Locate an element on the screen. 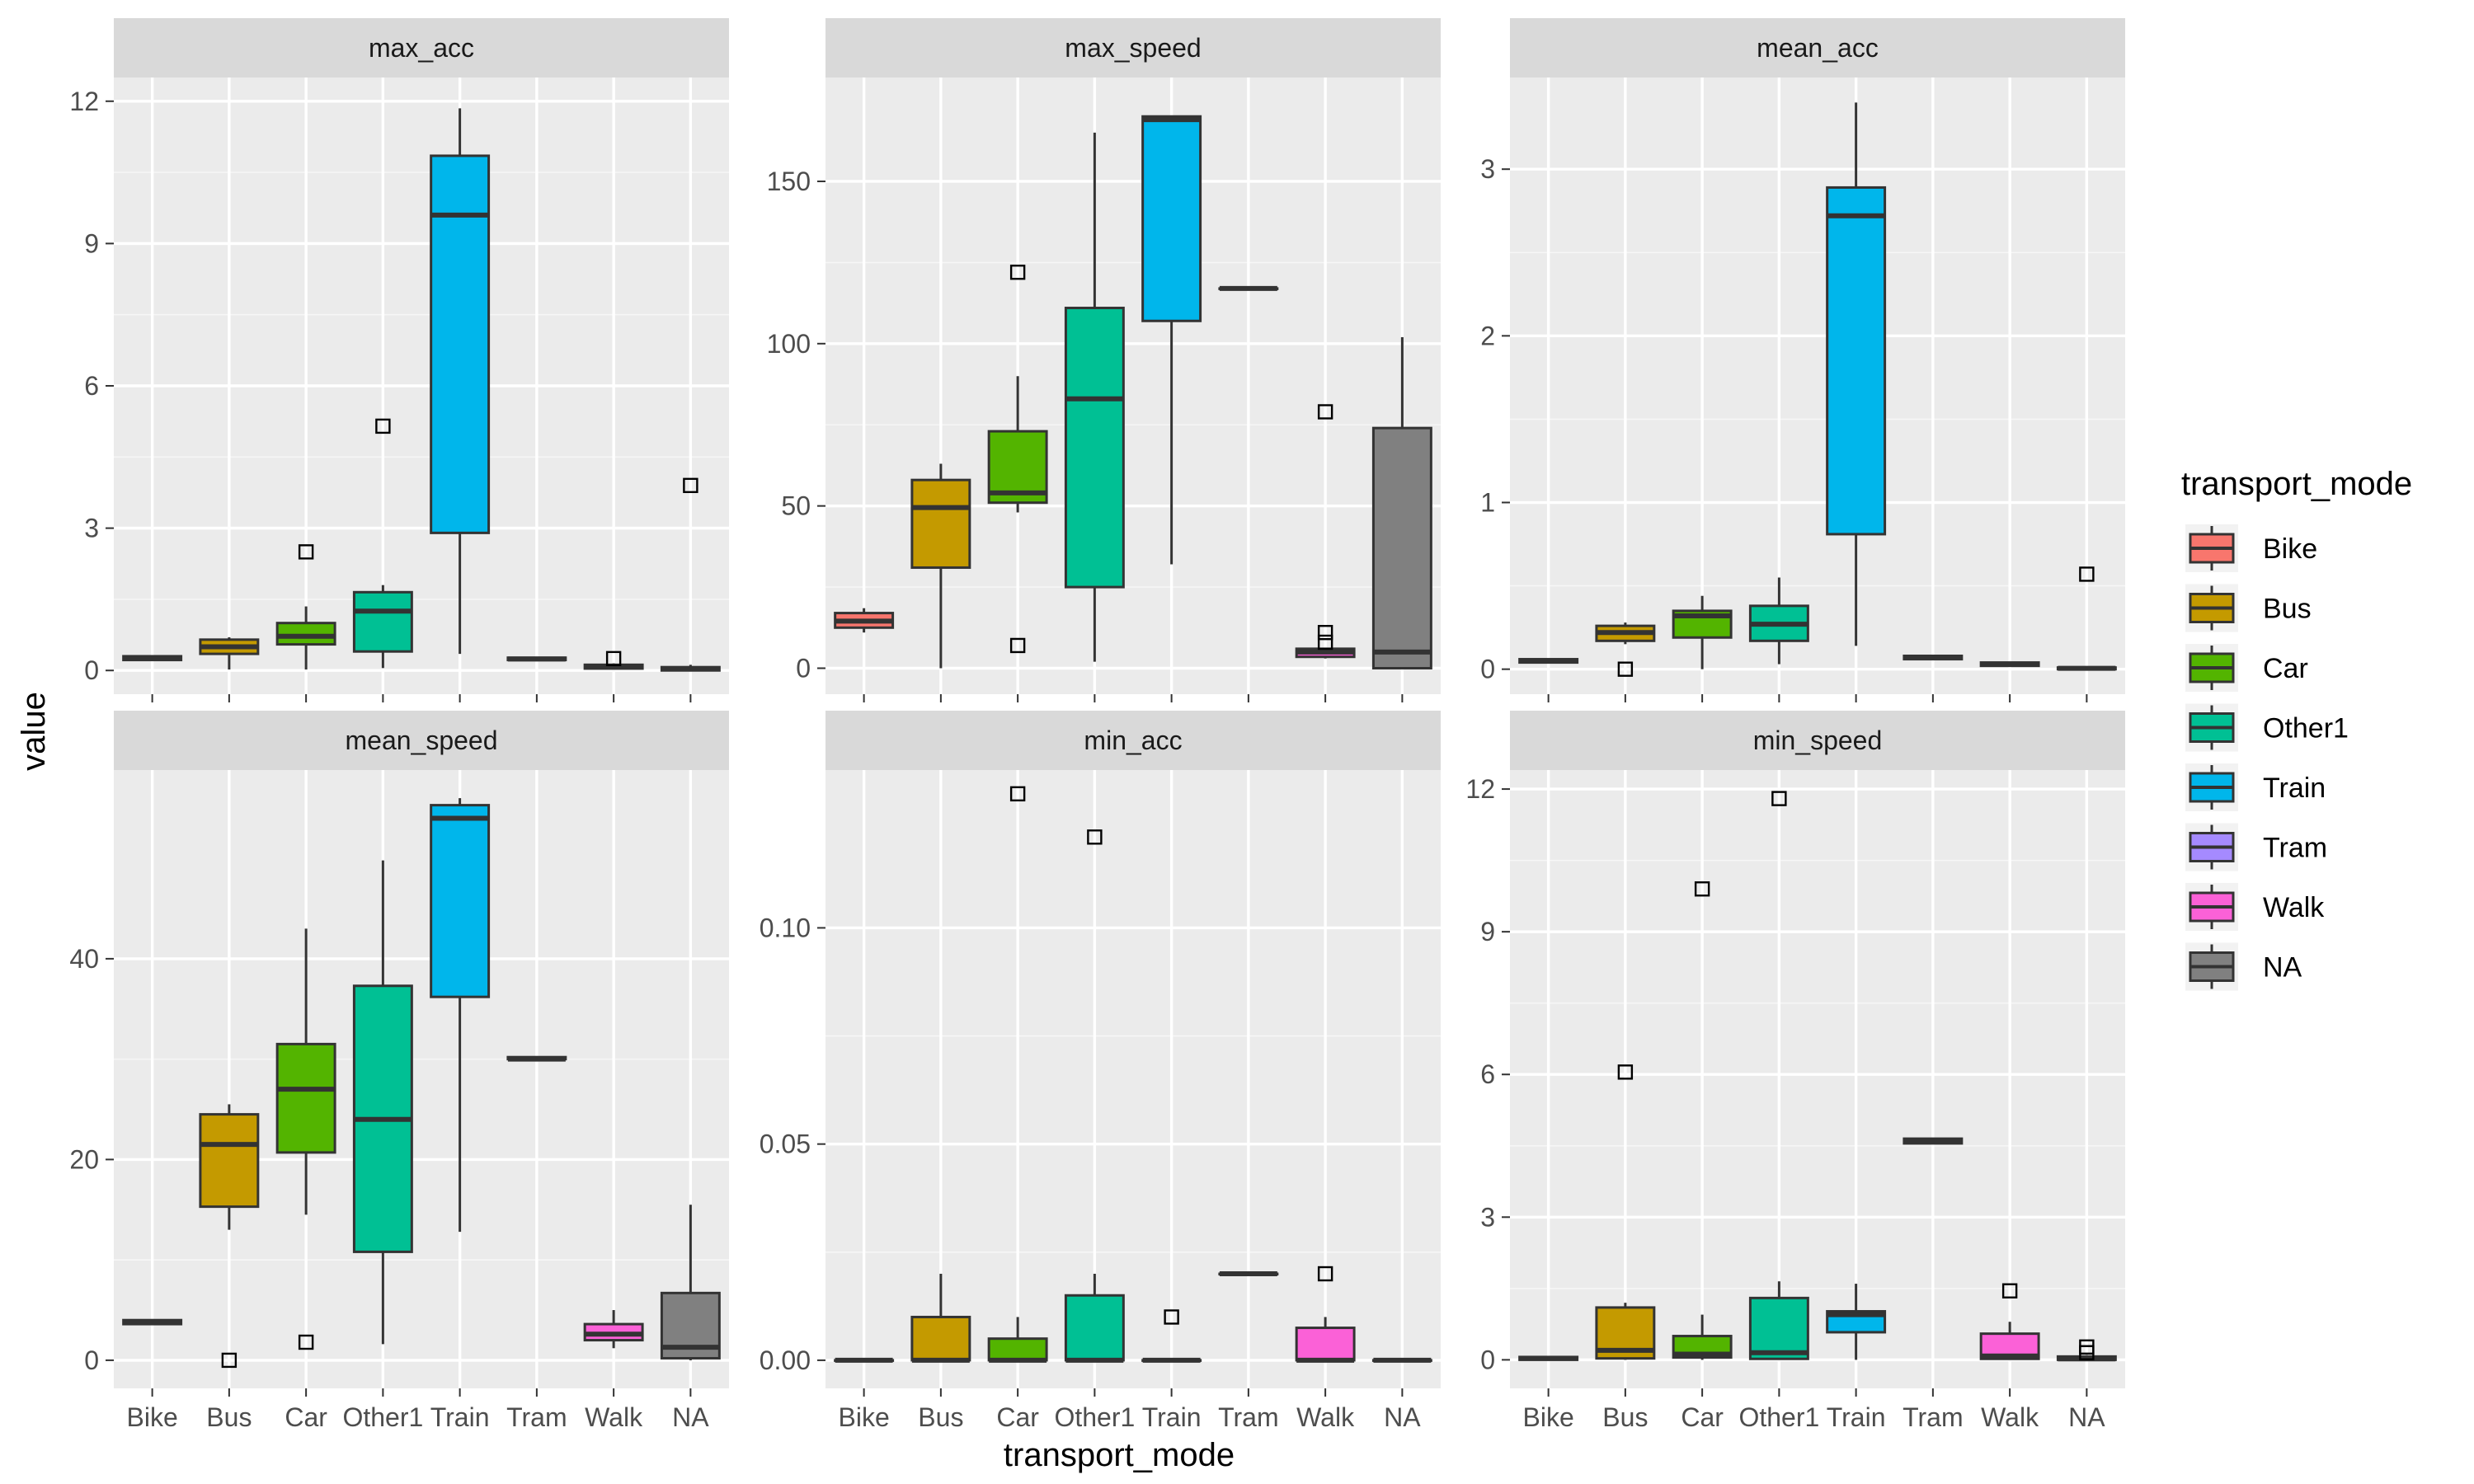 The image size is (2474, 1484). y-tick-label: 50 is located at coordinates (796, 506).